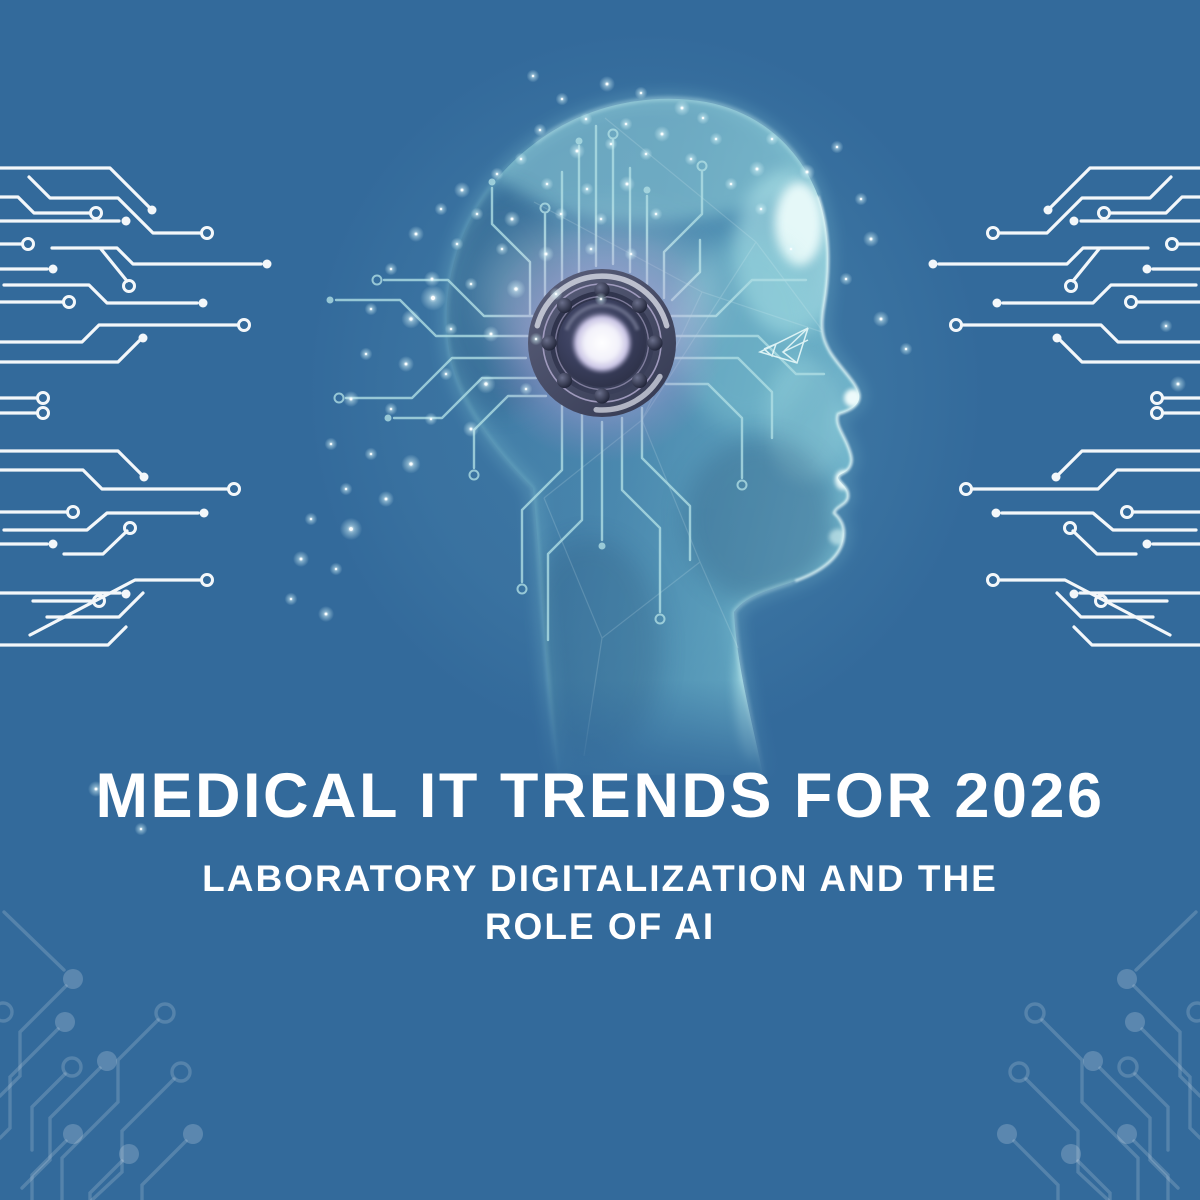 The image size is (1200, 1200). What do you see at coordinates (660, 745) in the screenshot?
I see `neck-fade` at bounding box center [660, 745].